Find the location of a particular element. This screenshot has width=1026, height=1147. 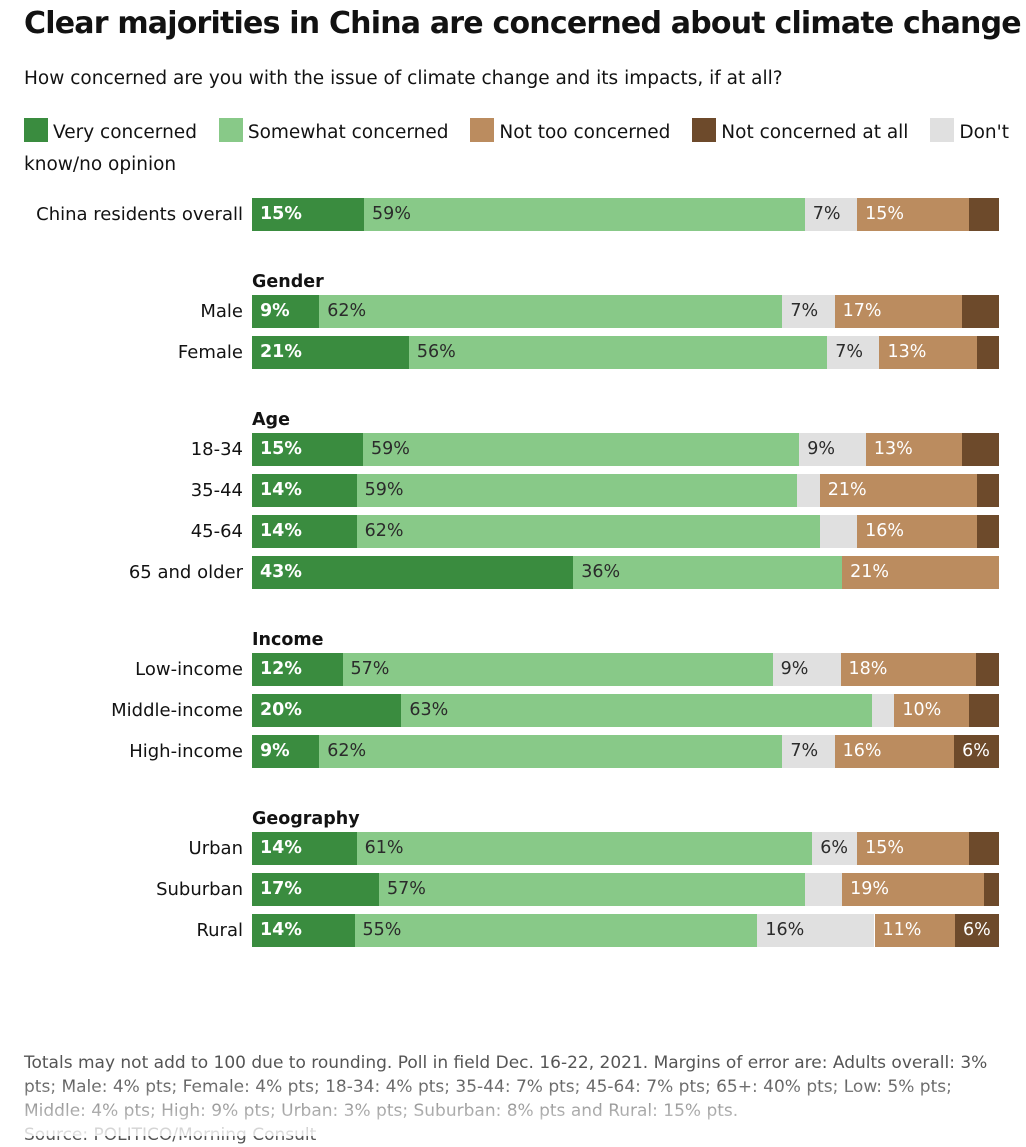

bar-segment: 12% is located at coordinates (297, 669).